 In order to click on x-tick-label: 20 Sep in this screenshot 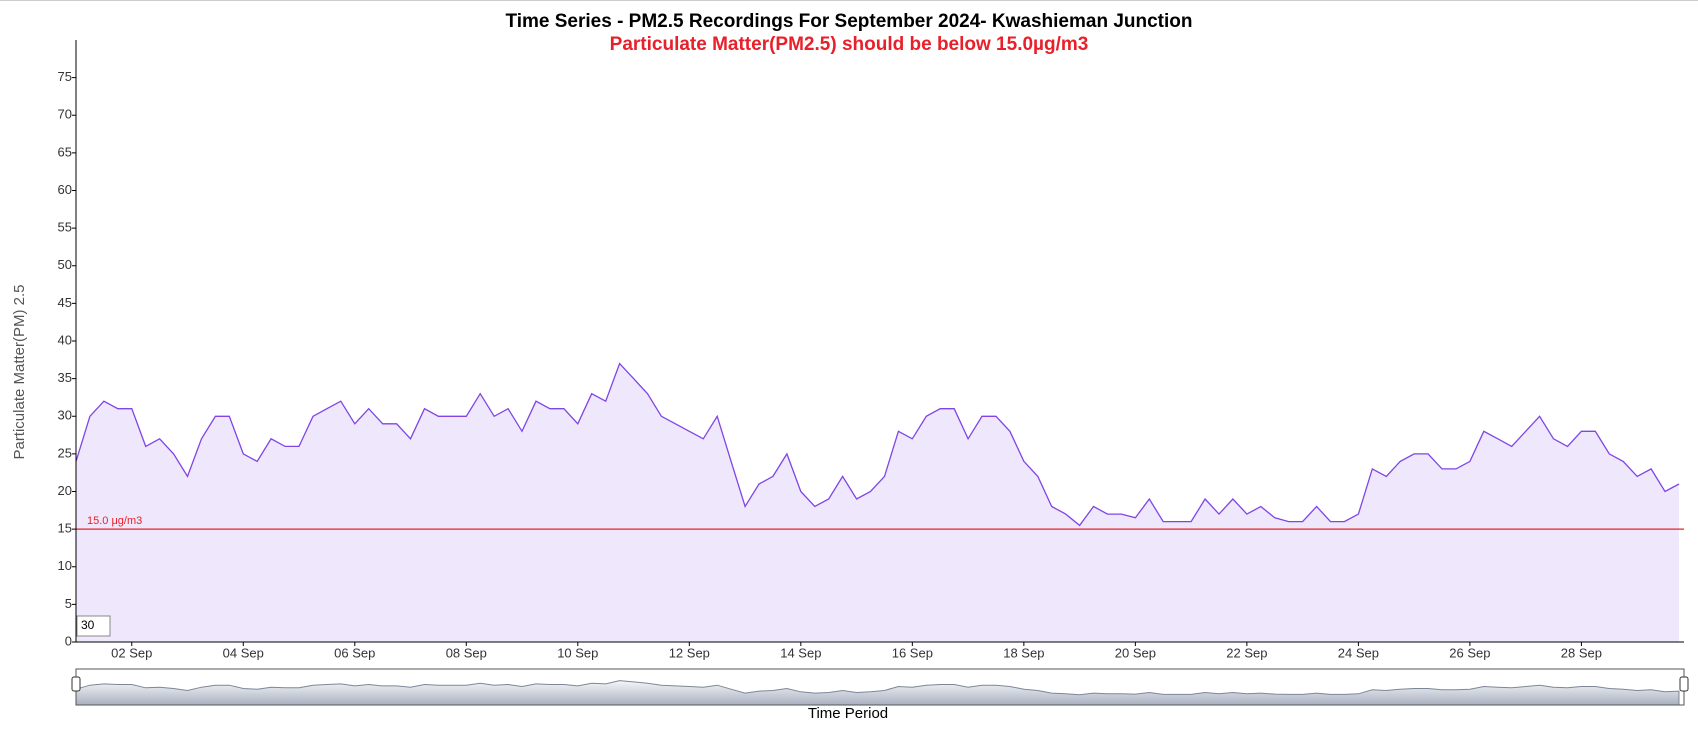, I will do `click(1135, 652)`.